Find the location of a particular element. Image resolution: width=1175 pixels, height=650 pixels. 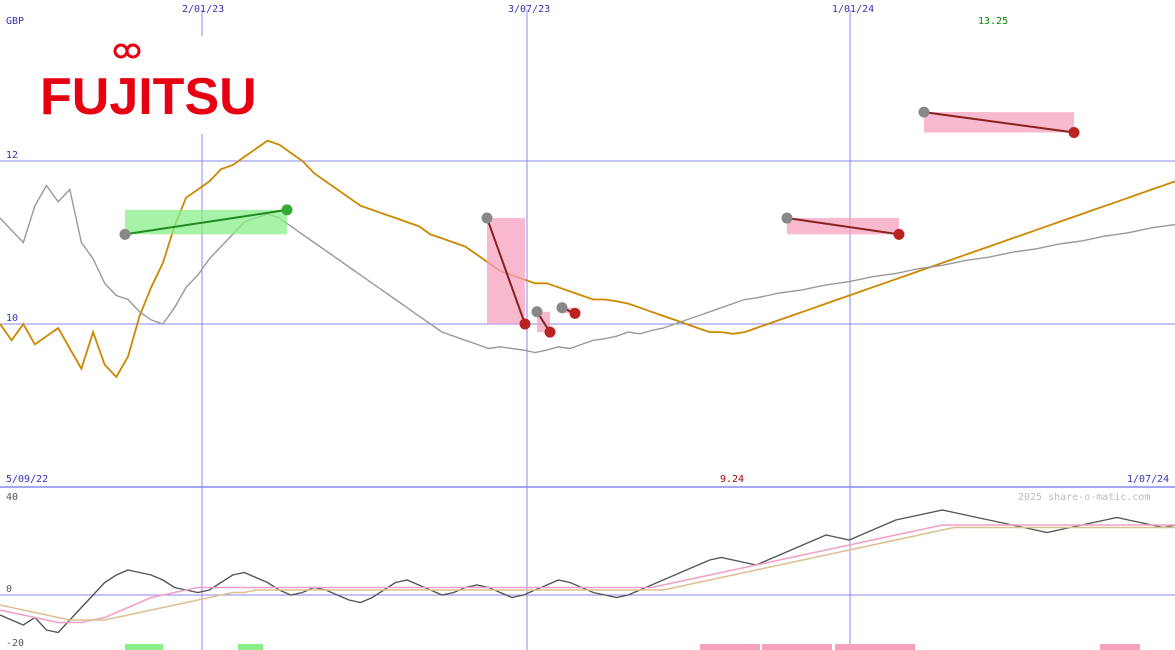

fujitsu-logo: FUJITSU is located at coordinates (145, 85).